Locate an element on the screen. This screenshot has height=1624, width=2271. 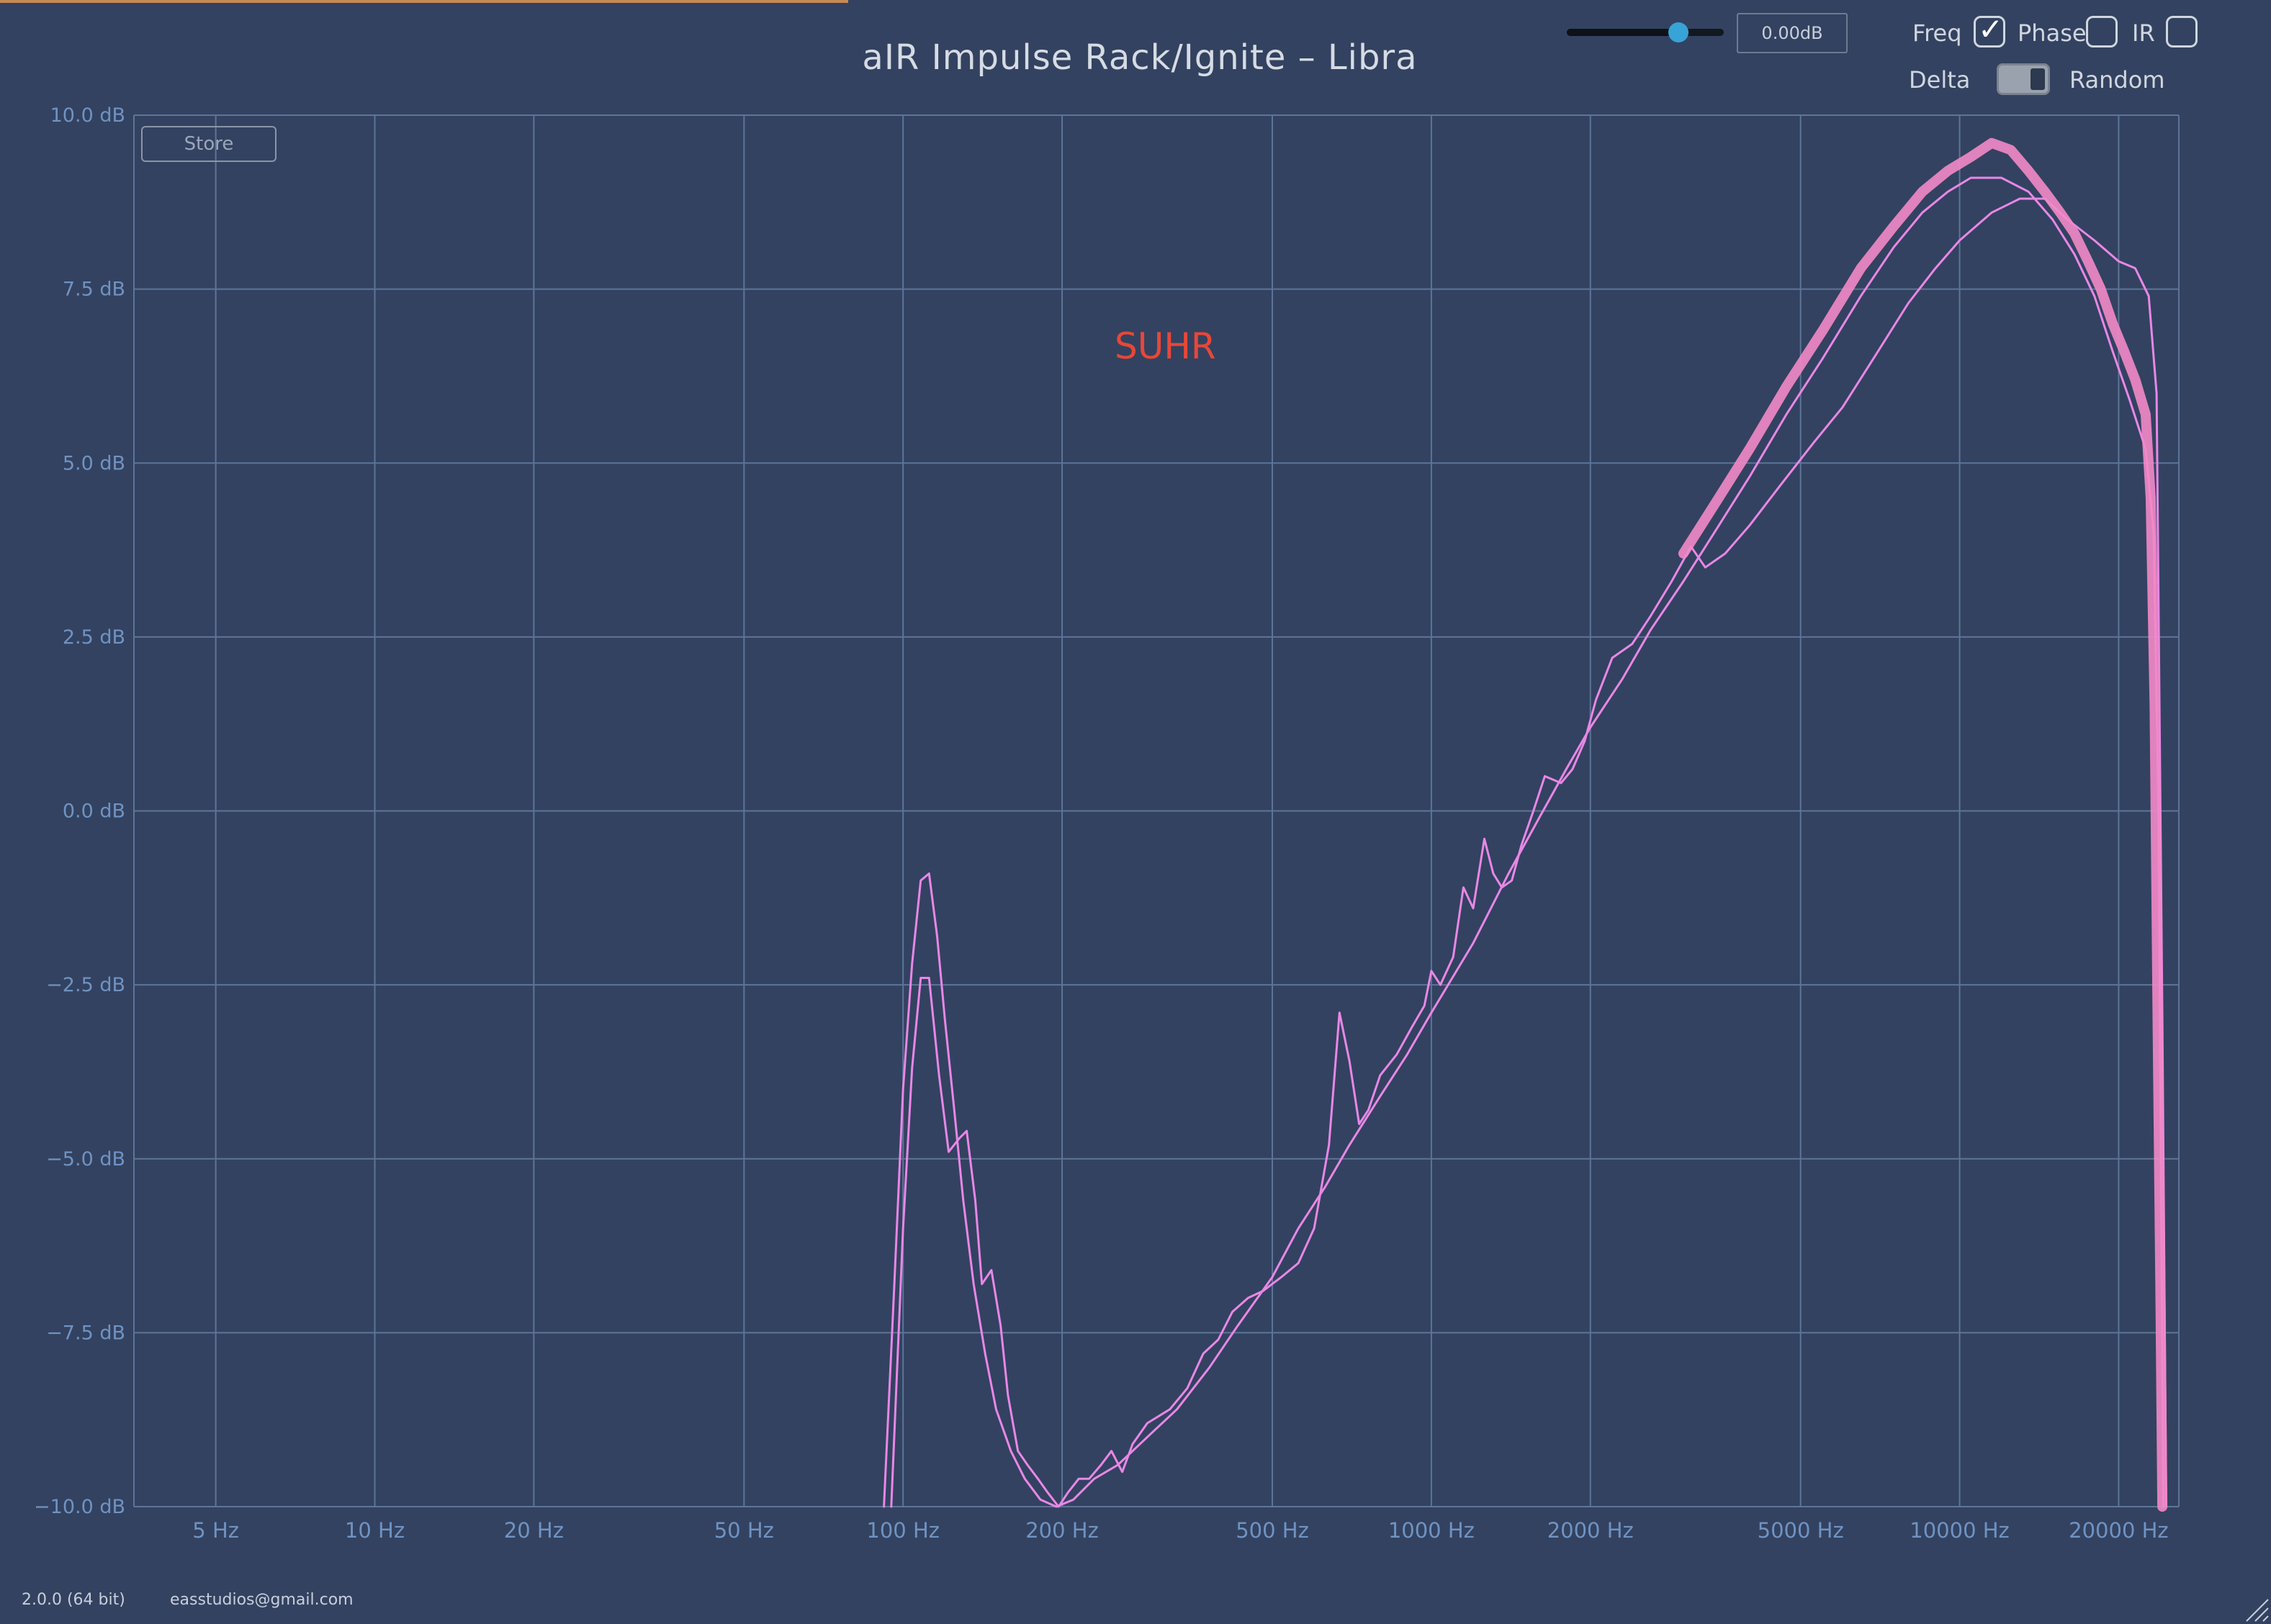
checkmark-icon: ✓ is located at coordinates (1991, 29).